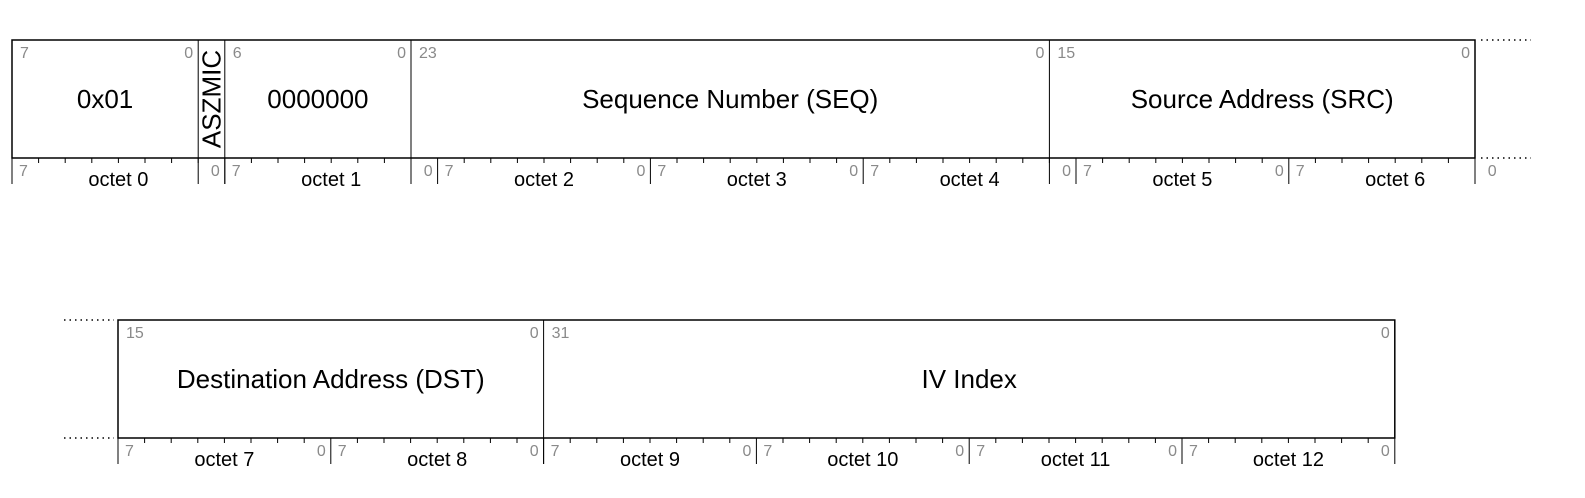  Describe the element at coordinates (331, 379) in the screenshot. I see `field-label: Destination Address (DST)` at that location.